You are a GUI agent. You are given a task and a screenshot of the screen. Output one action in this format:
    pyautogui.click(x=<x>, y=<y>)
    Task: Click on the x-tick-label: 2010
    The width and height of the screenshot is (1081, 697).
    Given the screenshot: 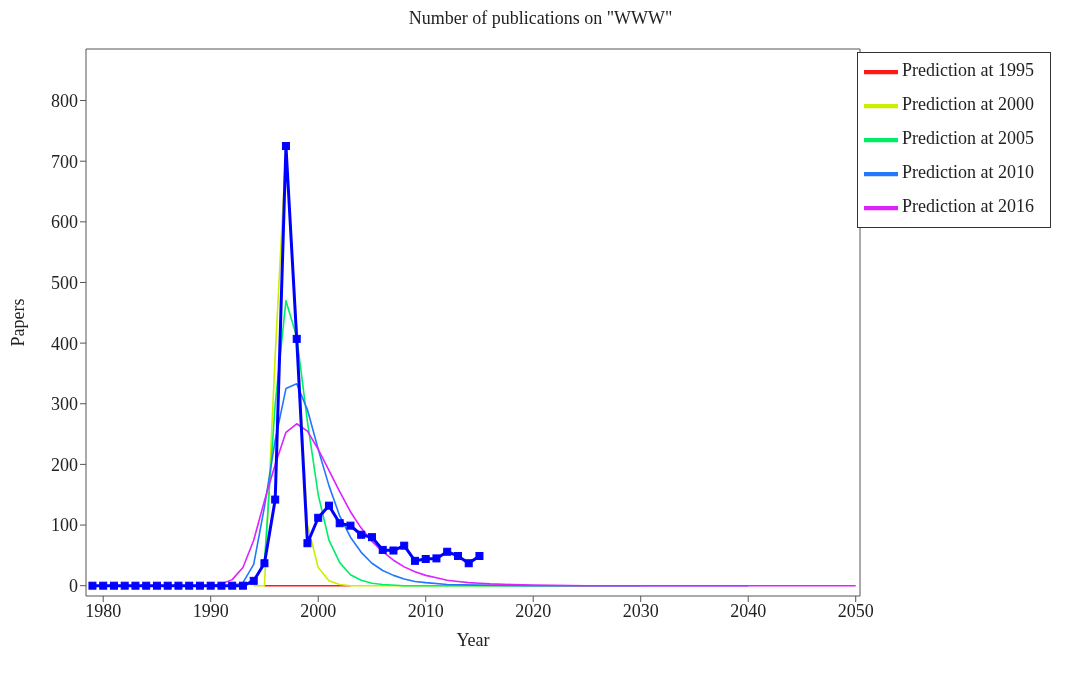 What is the action you would take?
    pyautogui.click(x=425, y=610)
    